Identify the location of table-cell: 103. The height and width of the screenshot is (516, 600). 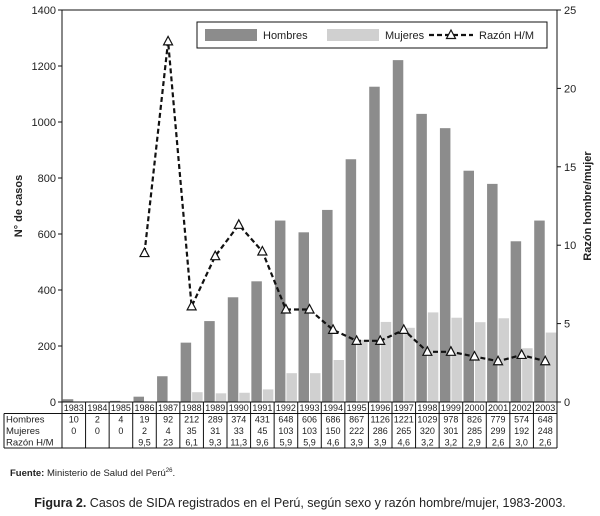
(285, 431).